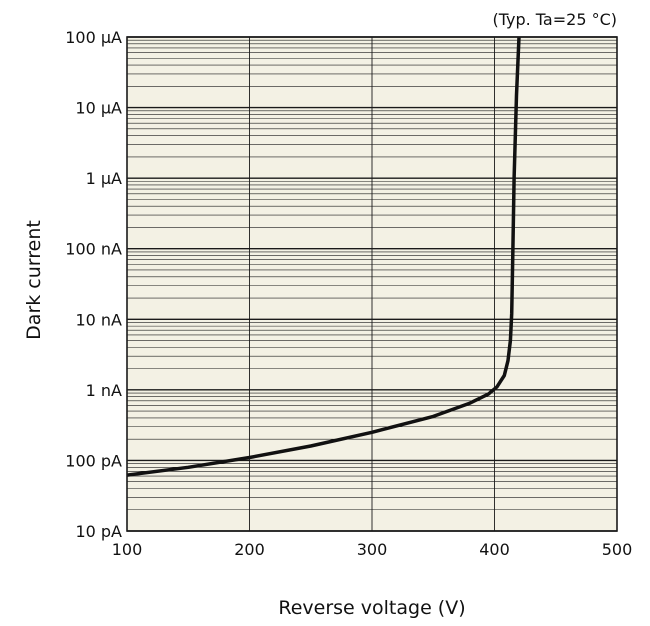  What do you see at coordinates (93, 460) in the screenshot?
I see `y-tick-label: 100 pA` at bounding box center [93, 460].